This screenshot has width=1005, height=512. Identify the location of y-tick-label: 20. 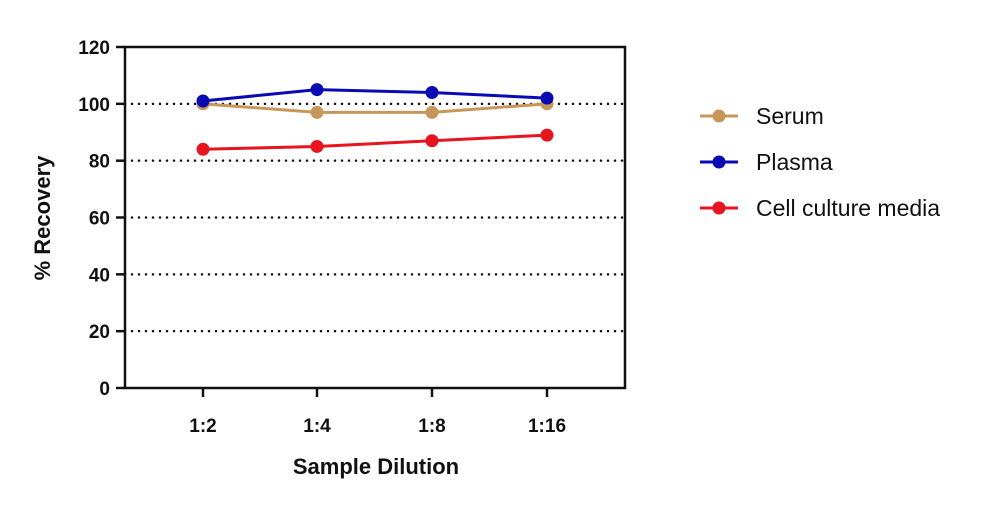
(99, 332).